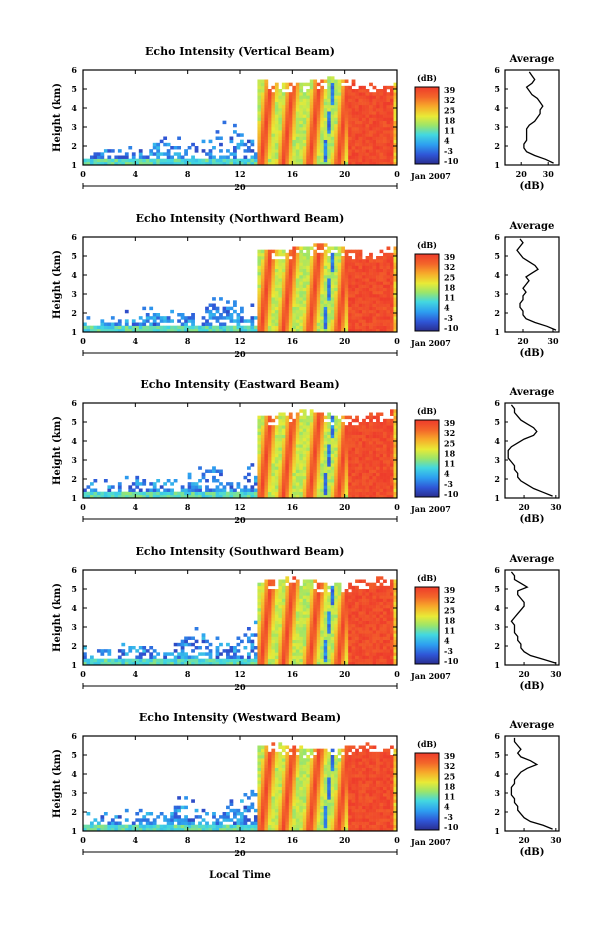 The height and width of the screenshot is (929, 613). I want to click on y-tick-label: 5, so click(74, 89).